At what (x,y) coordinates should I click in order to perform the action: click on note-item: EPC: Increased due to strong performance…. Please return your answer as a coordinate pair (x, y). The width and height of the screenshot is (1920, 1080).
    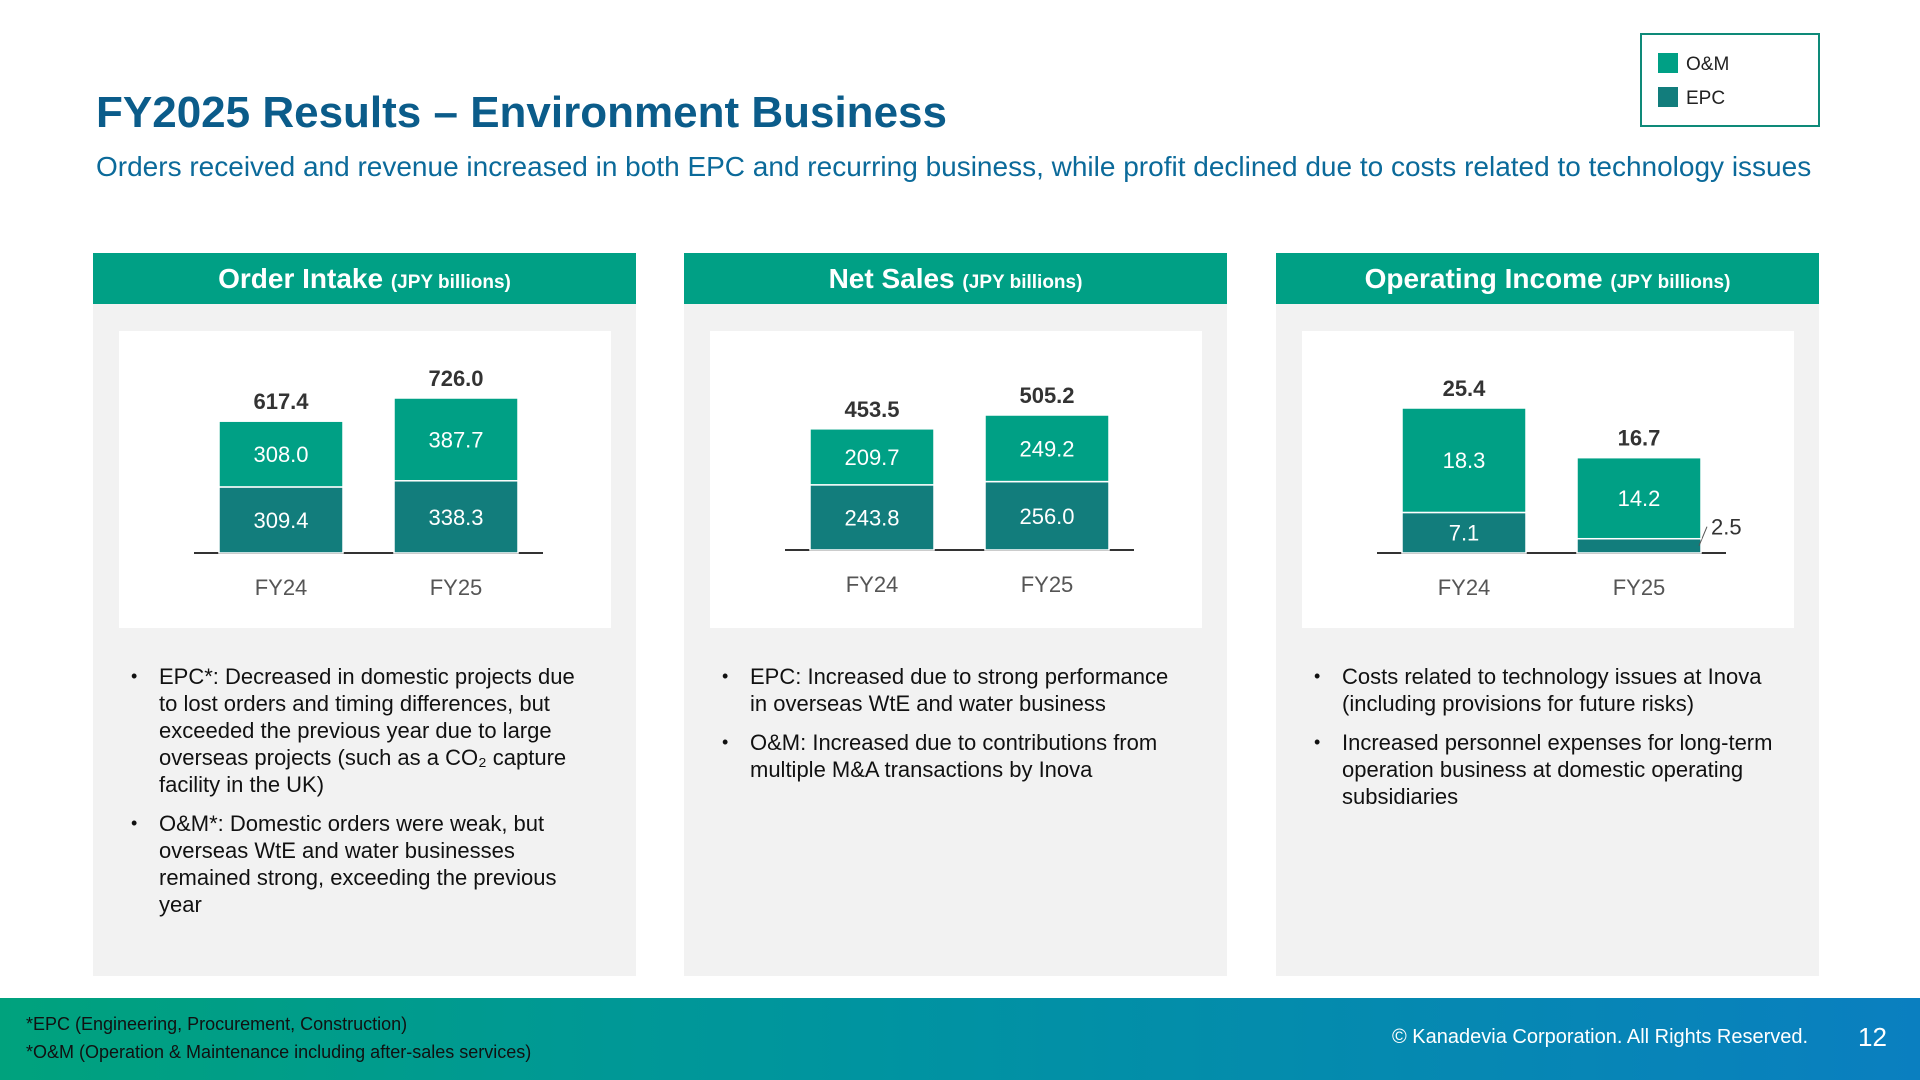
    Looking at the image, I should click on (955, 690).